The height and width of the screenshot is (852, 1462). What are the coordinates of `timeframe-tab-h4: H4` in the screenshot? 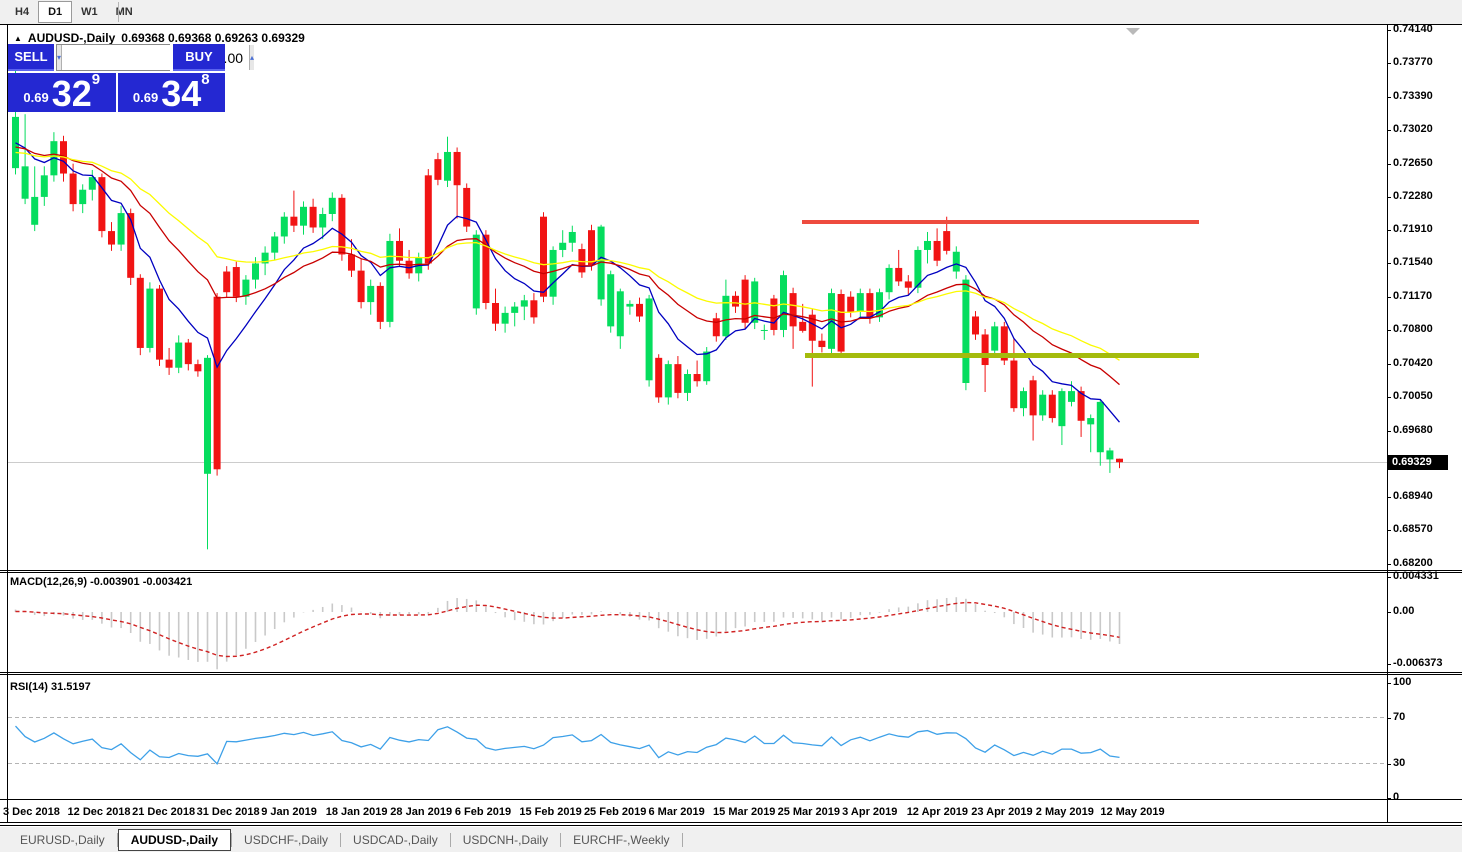 It's located at (22, 12).